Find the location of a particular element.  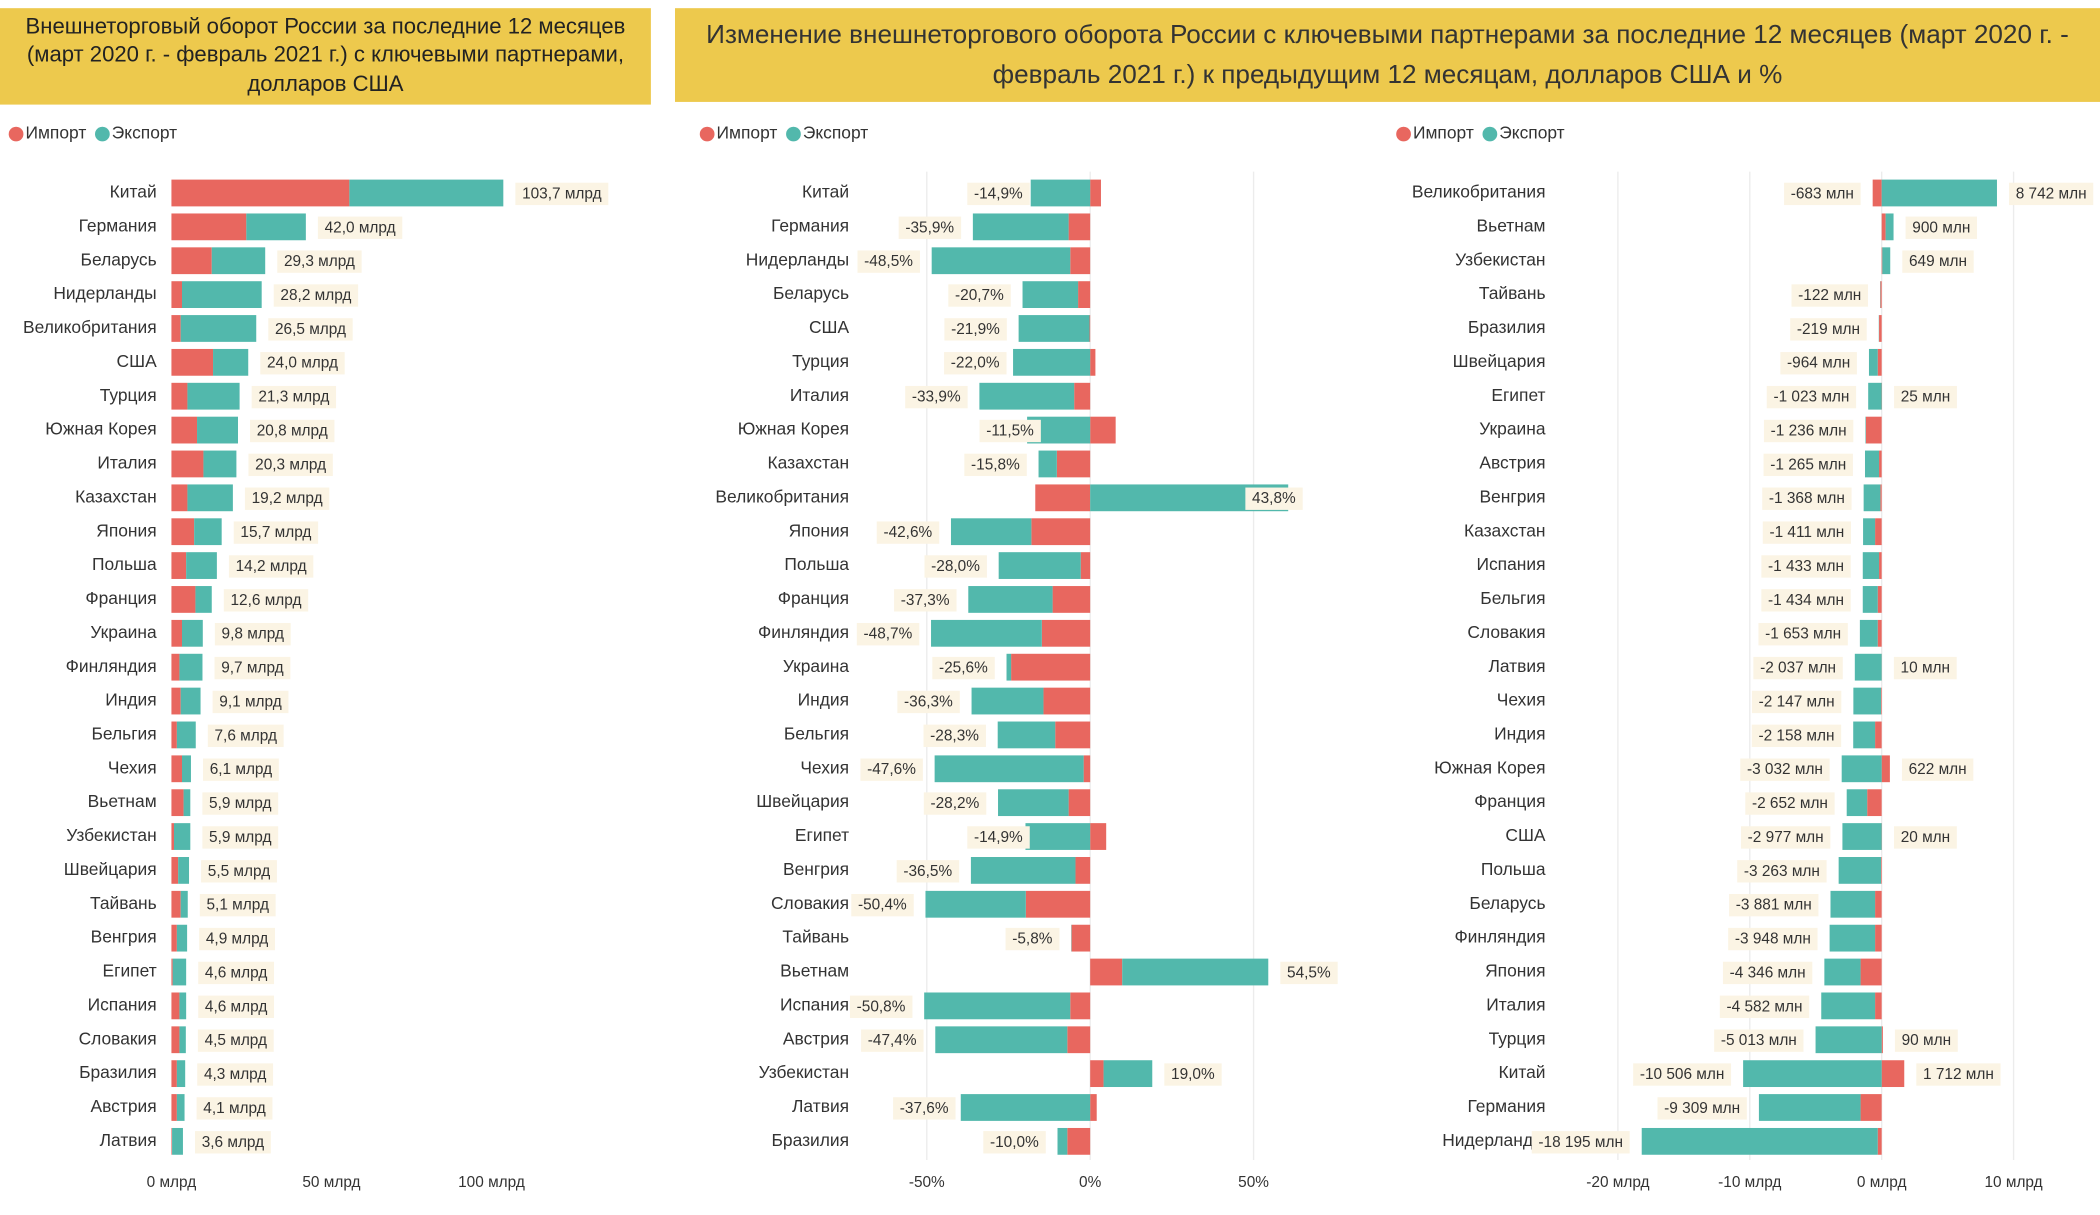

value-label: 20,3 млрд is located at coordinates (290, 464).